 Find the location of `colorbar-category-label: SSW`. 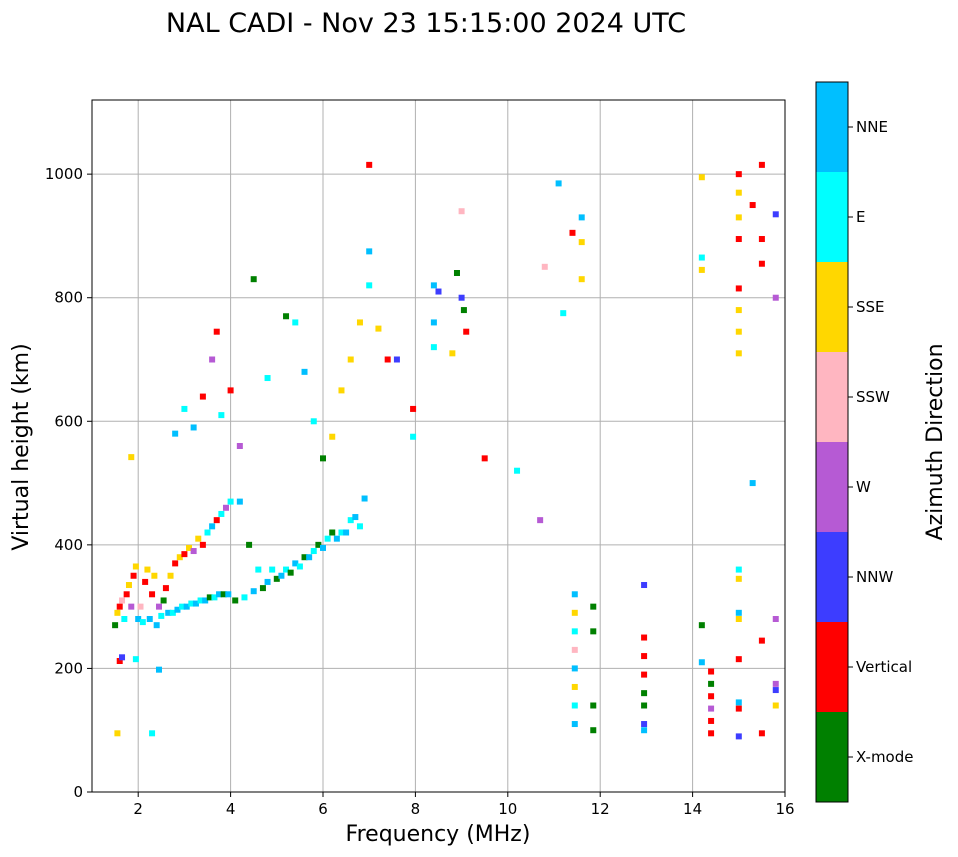

colorbar-category-label: SSW is located at coordinates (873, 397).